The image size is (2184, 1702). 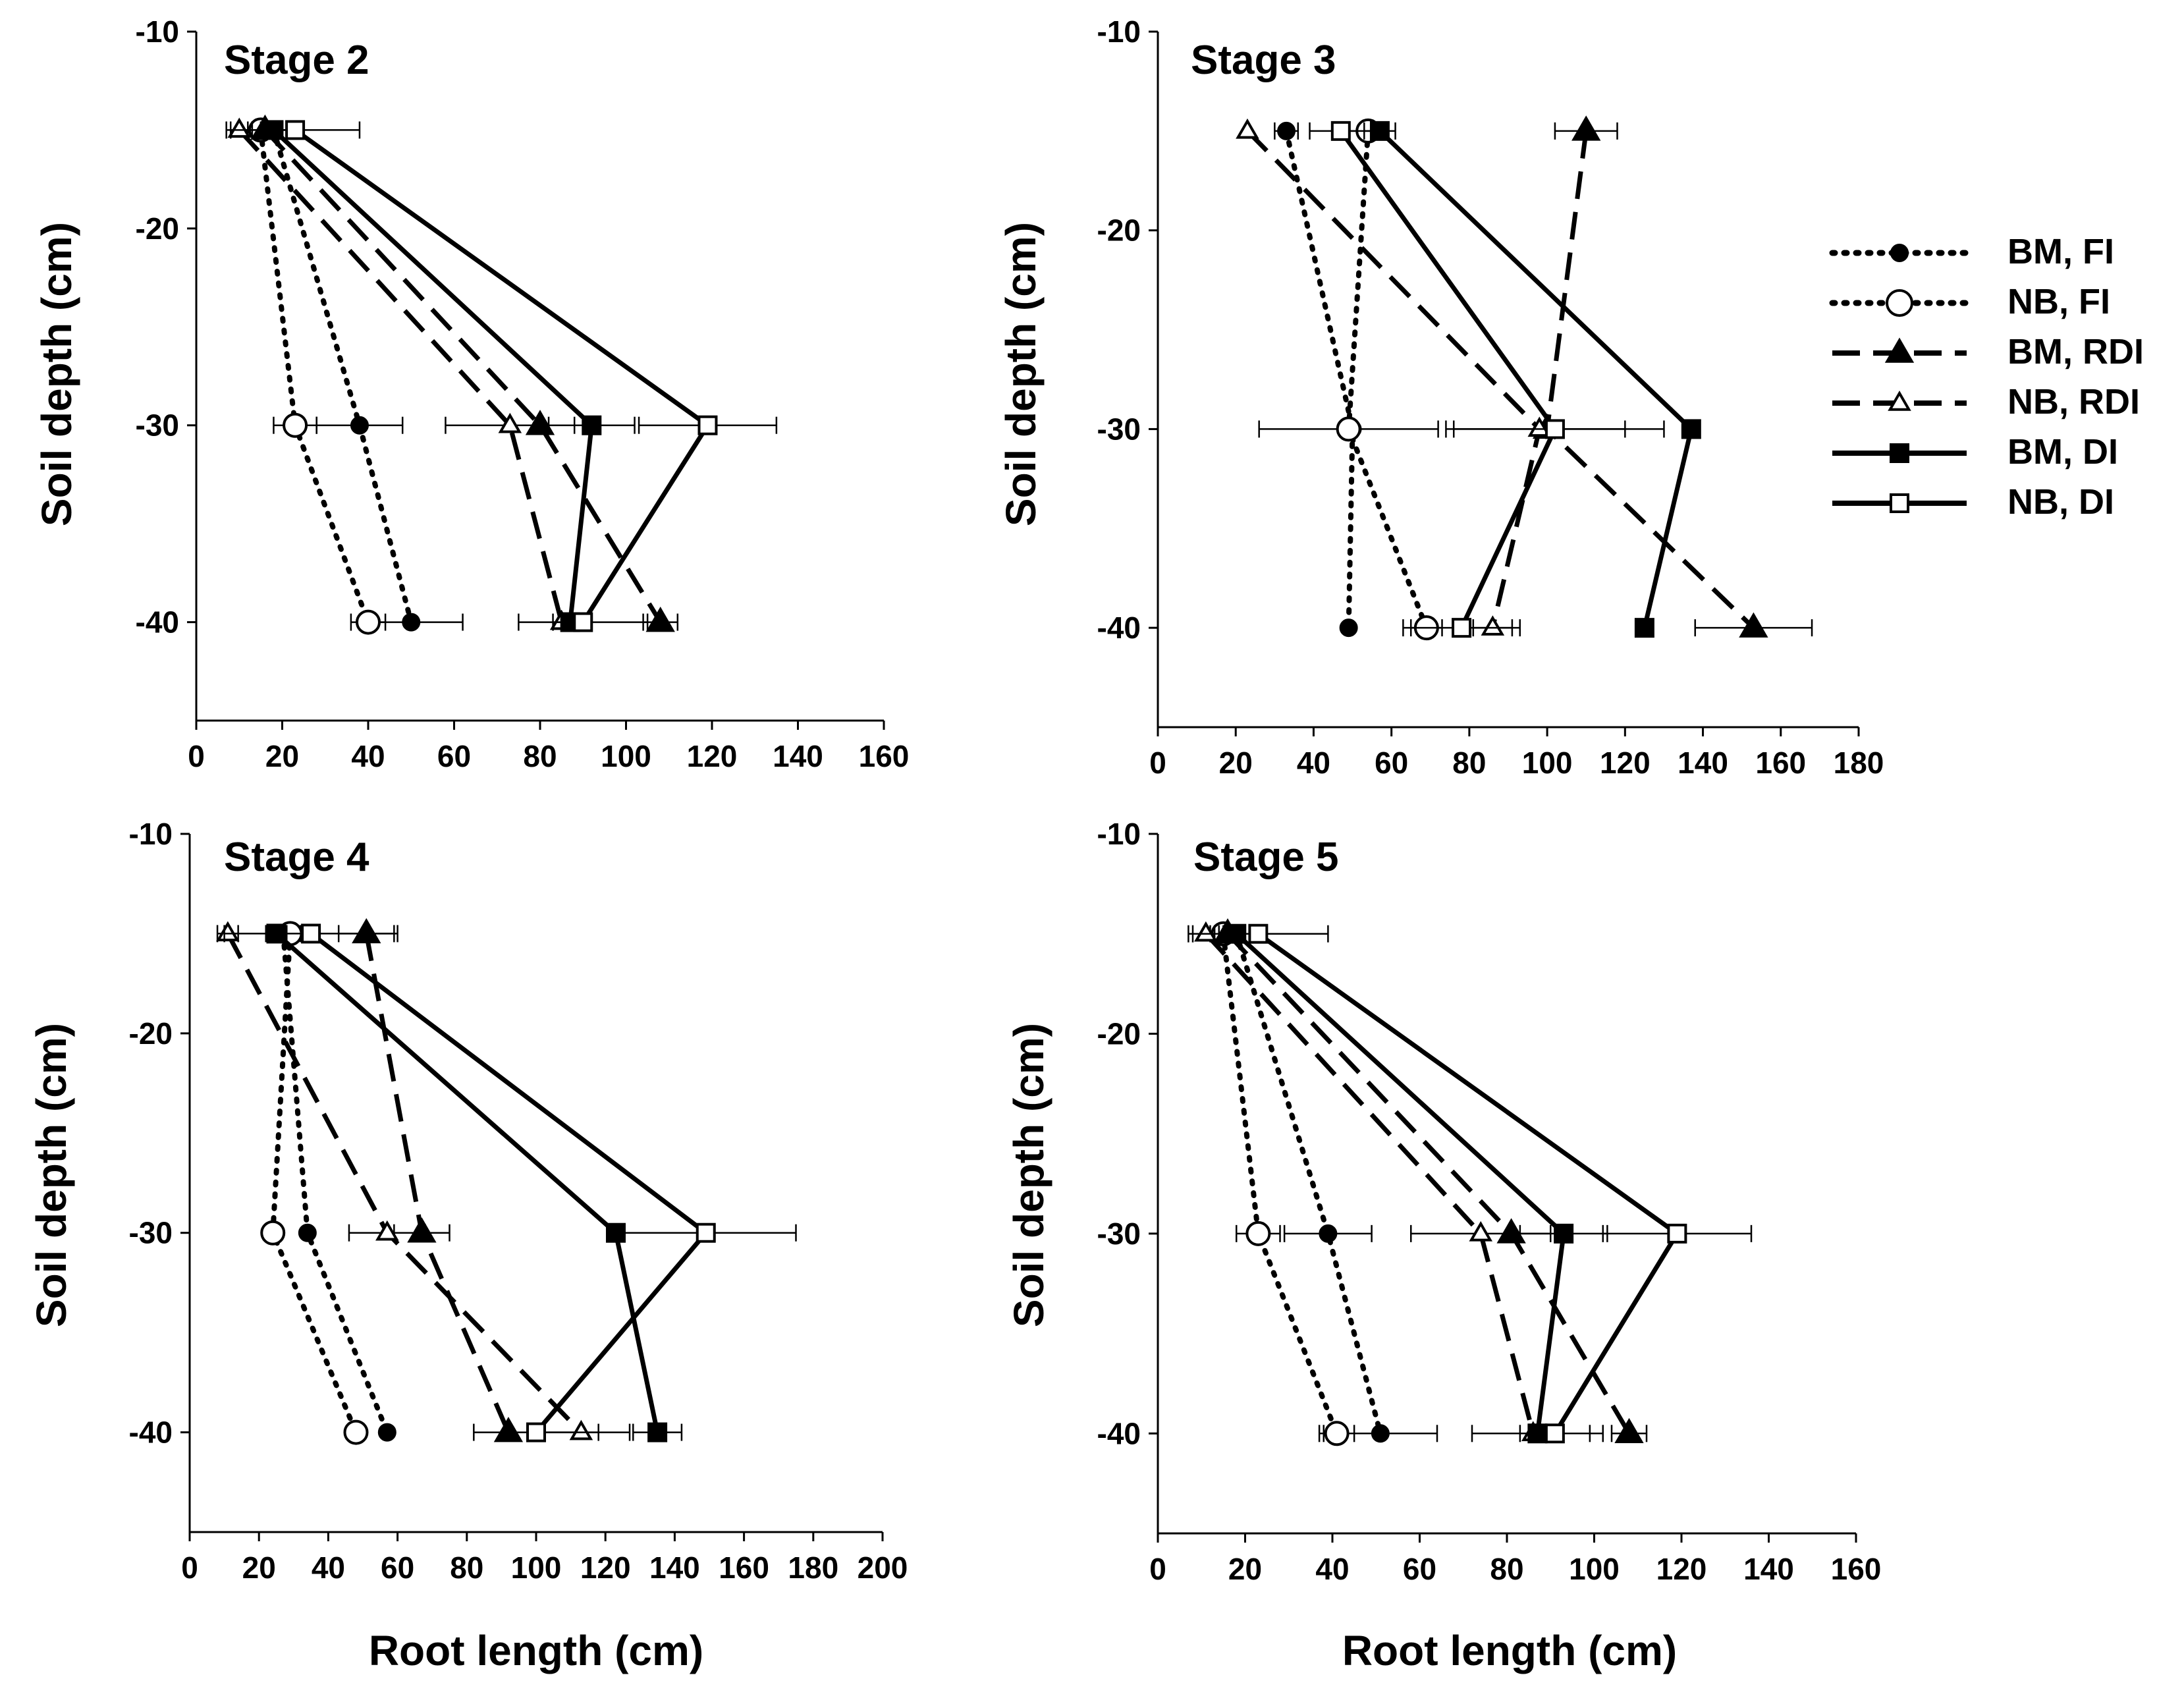 I want to click on x-tick-label-stage-3: 180, so click(x=1859, y=763).